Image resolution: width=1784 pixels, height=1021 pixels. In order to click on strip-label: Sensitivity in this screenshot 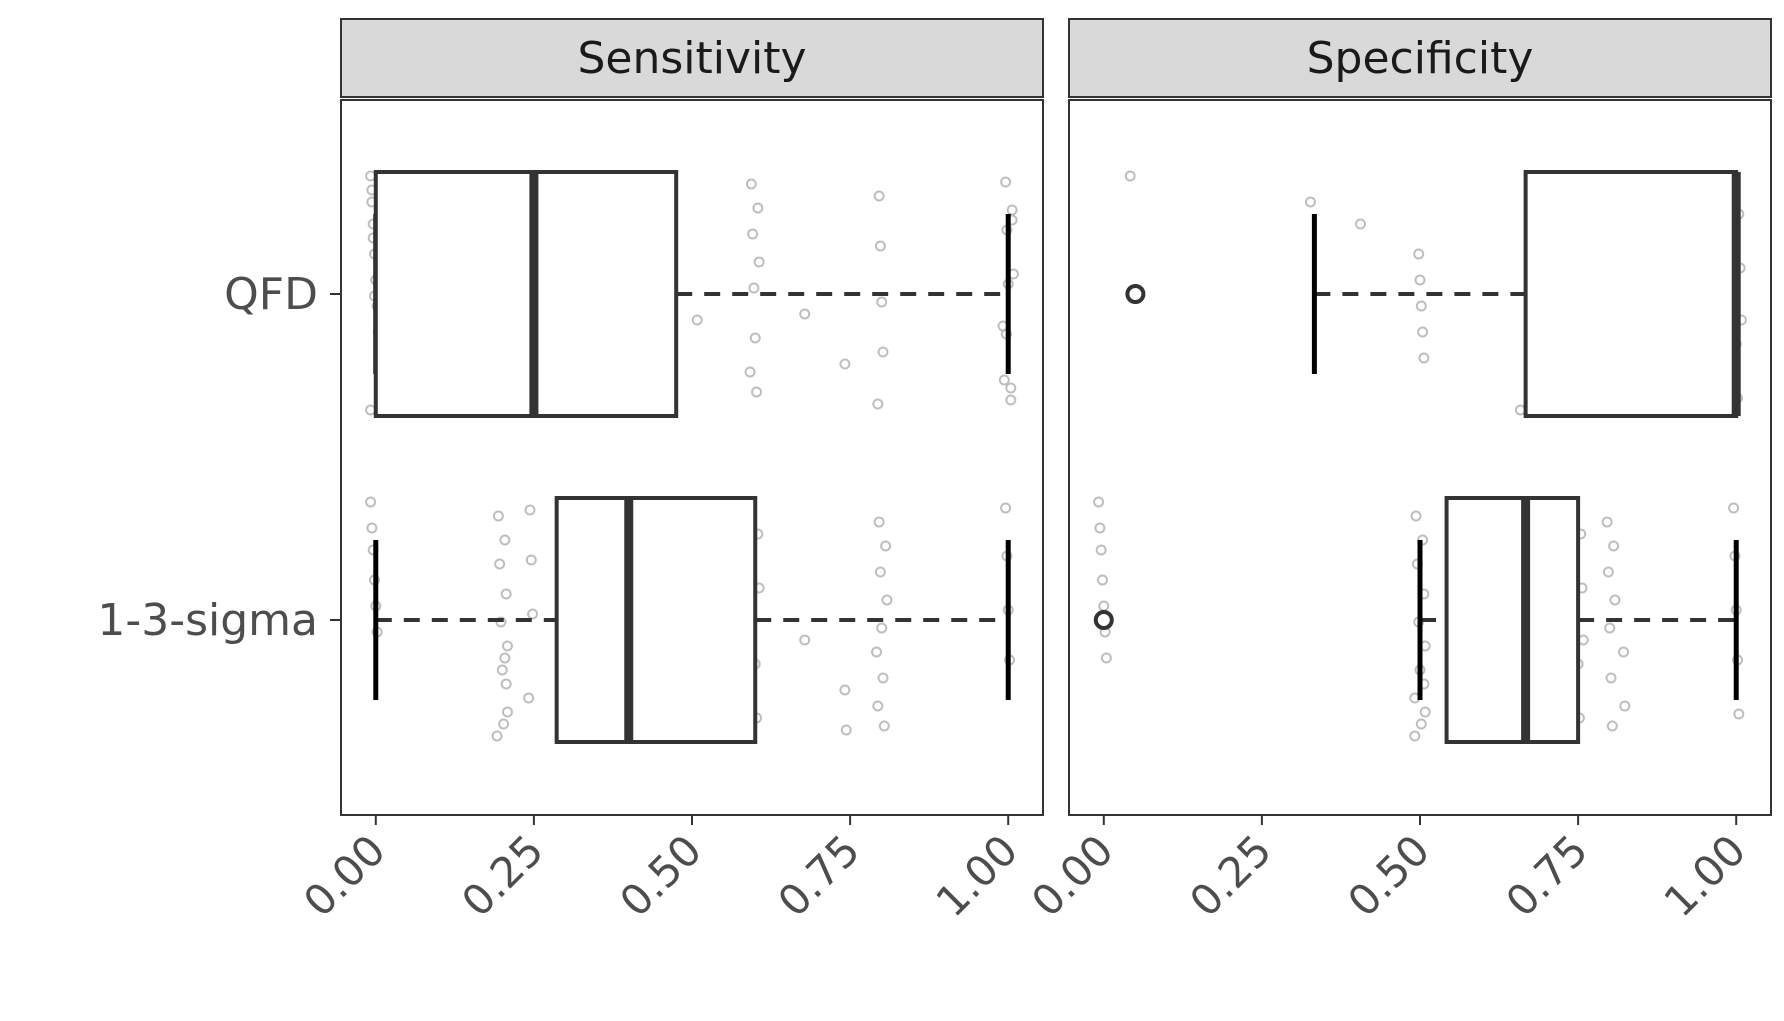, I will do `click(691, 58)`.